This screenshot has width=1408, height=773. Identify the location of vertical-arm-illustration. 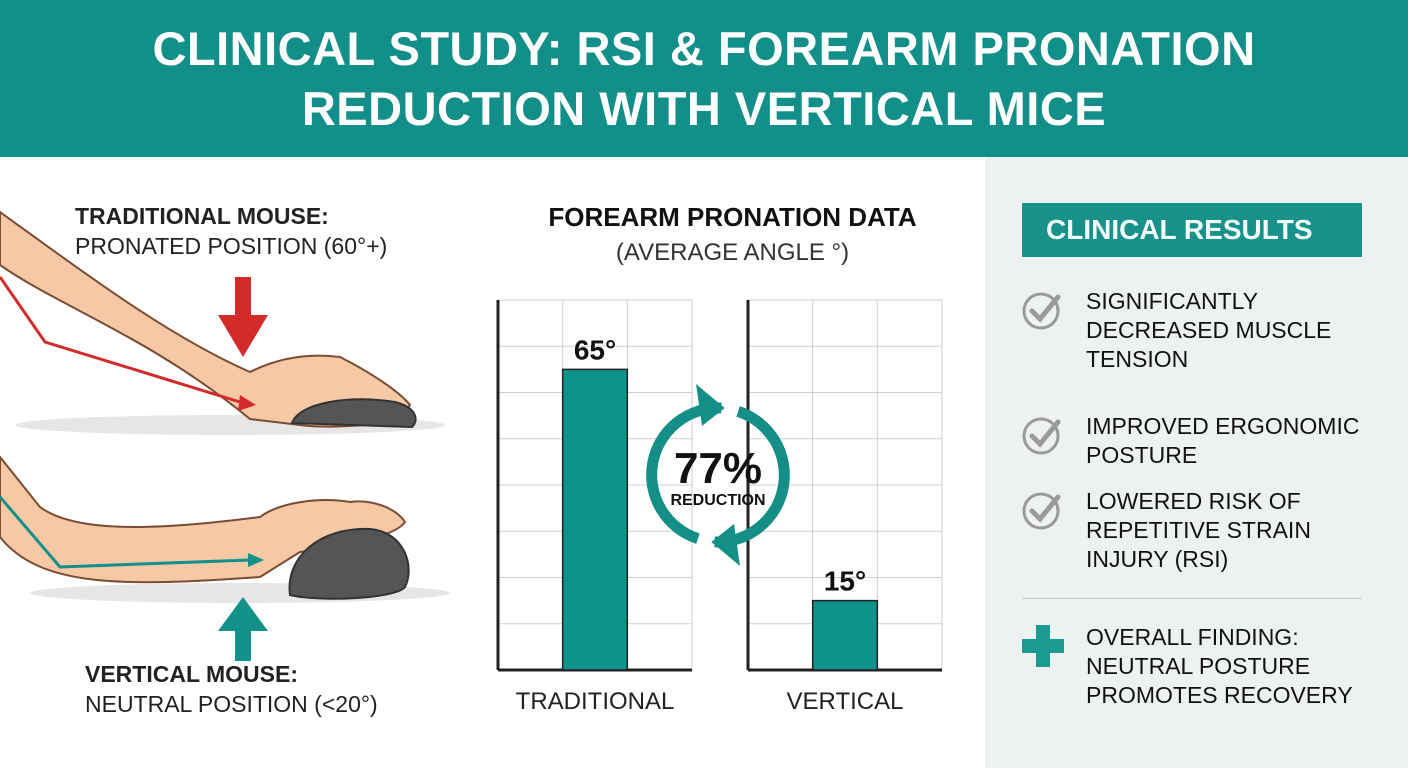
(225, 558).